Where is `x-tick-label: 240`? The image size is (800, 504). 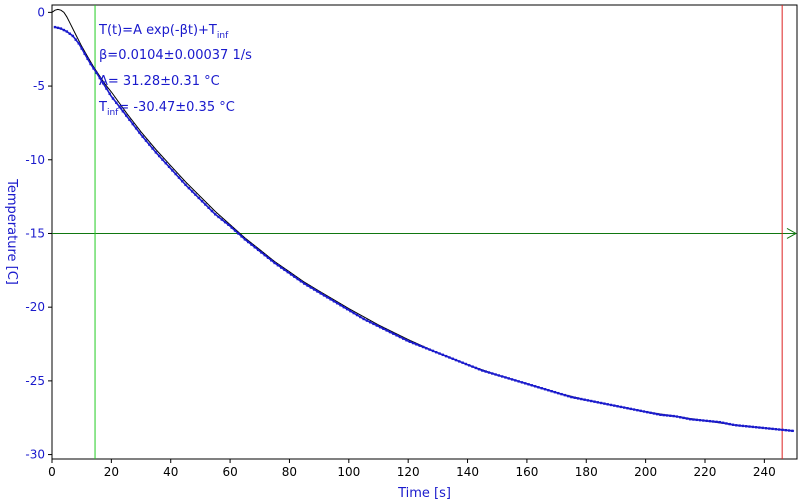 x-tick-label: 240 is located at coordinates (764, 472).